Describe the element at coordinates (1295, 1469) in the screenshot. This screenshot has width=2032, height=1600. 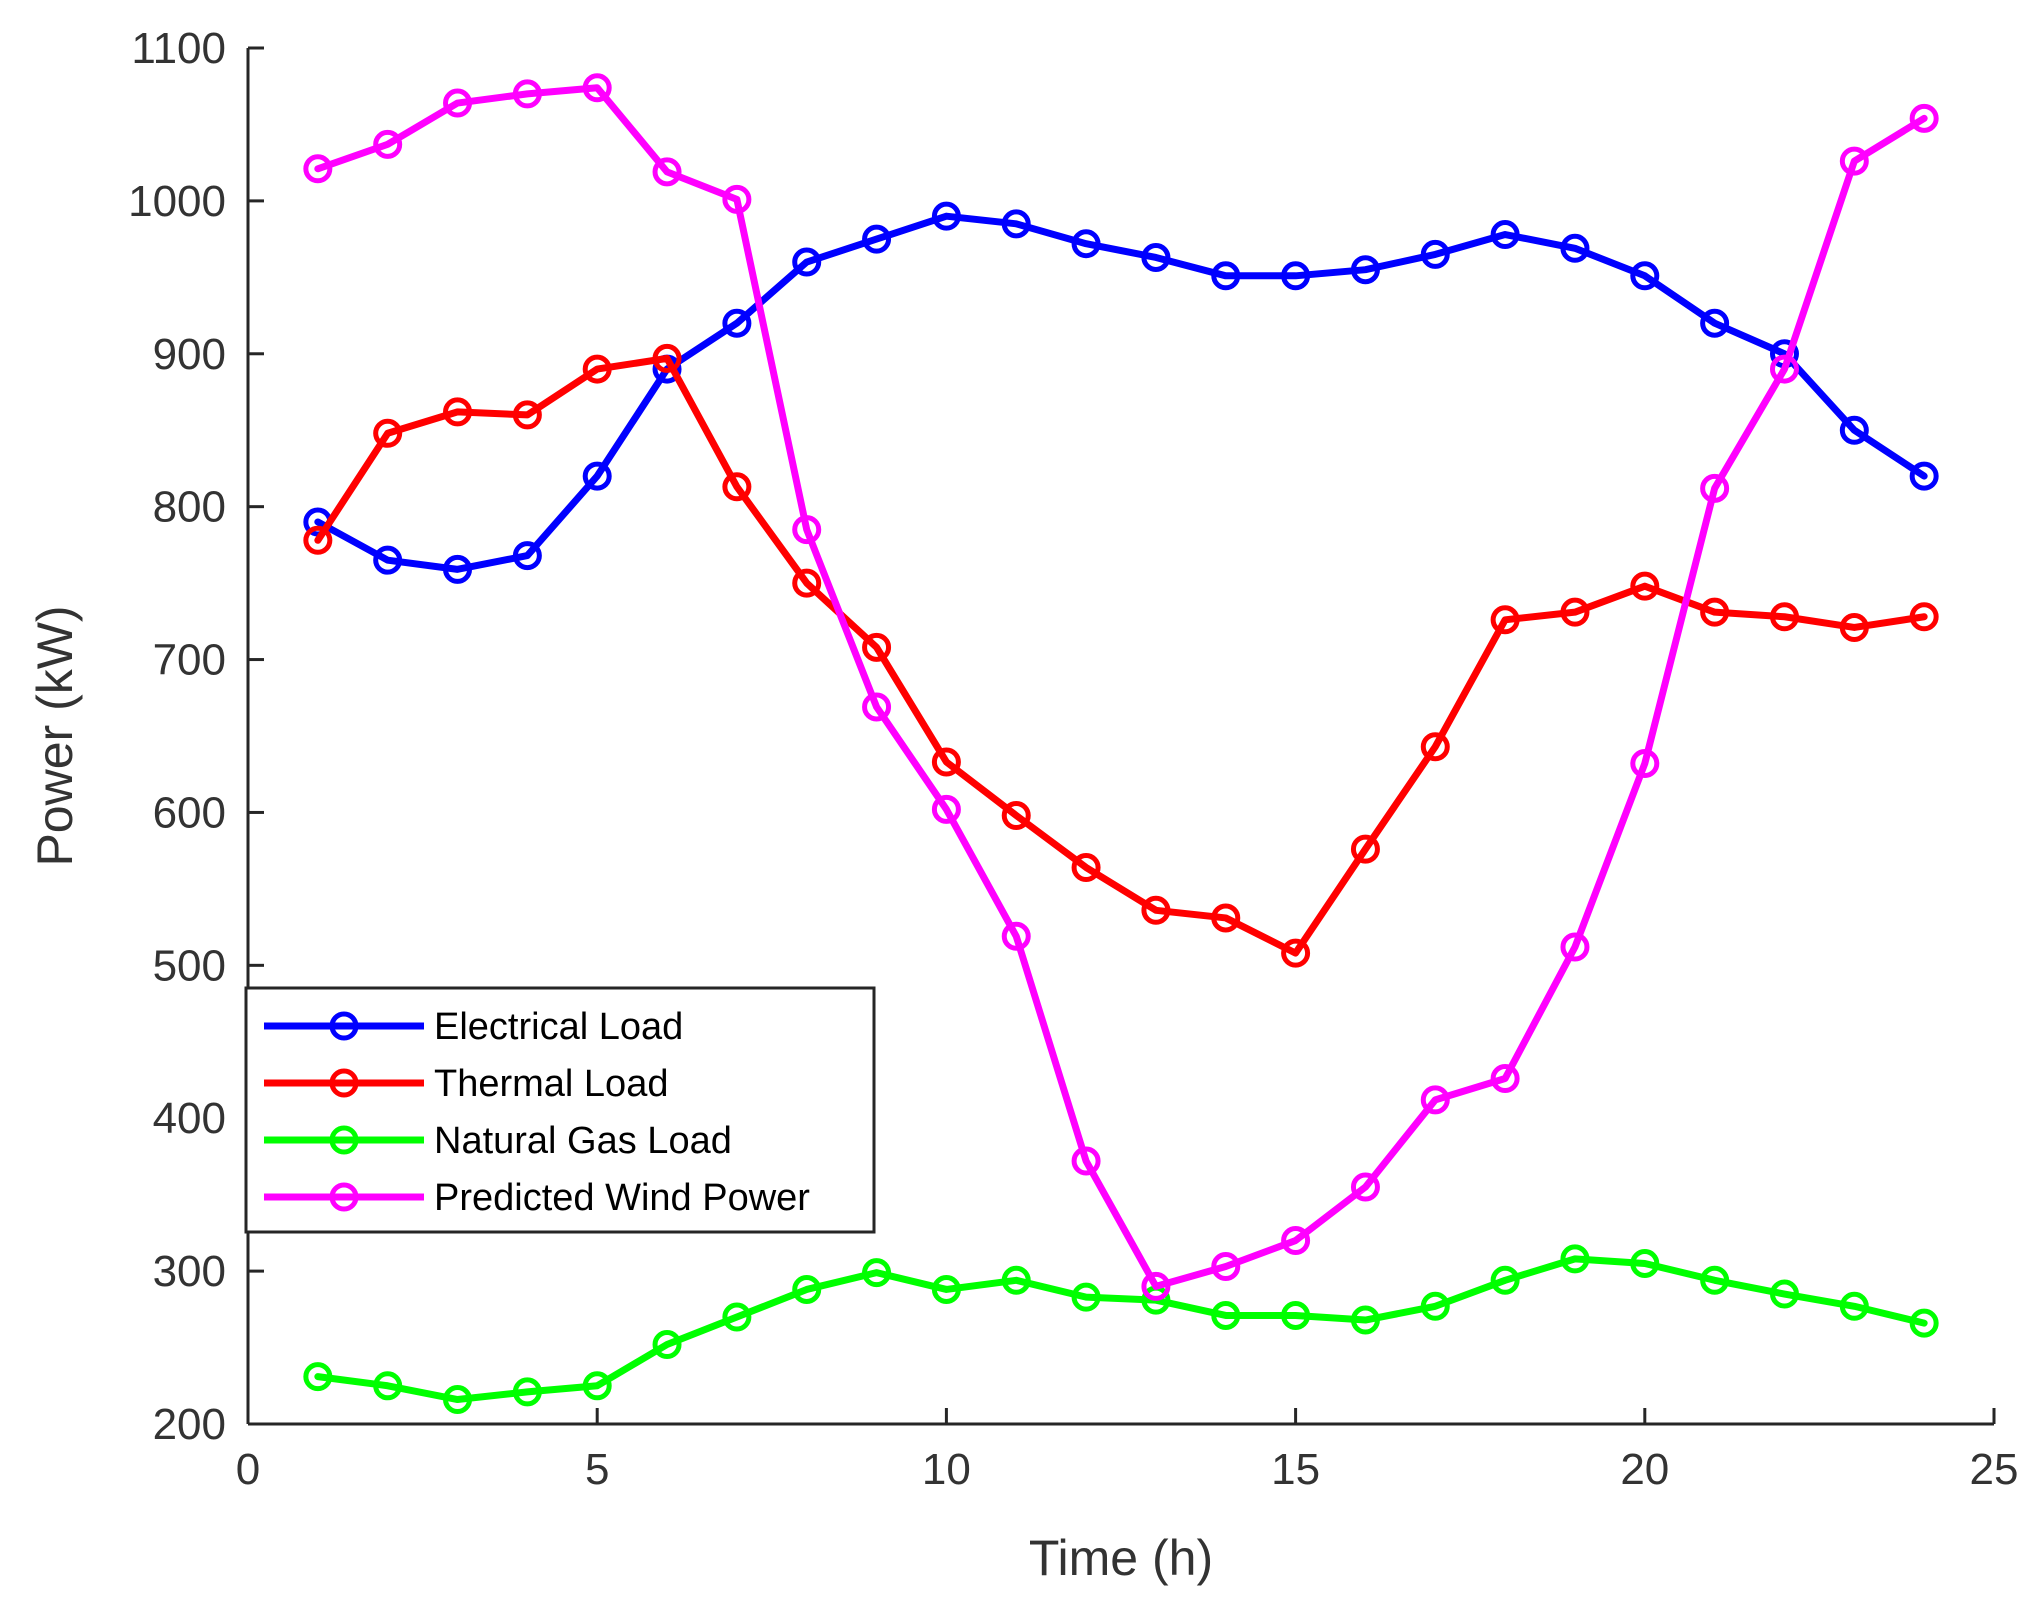
I see `x-tick-label: 15` at that location.